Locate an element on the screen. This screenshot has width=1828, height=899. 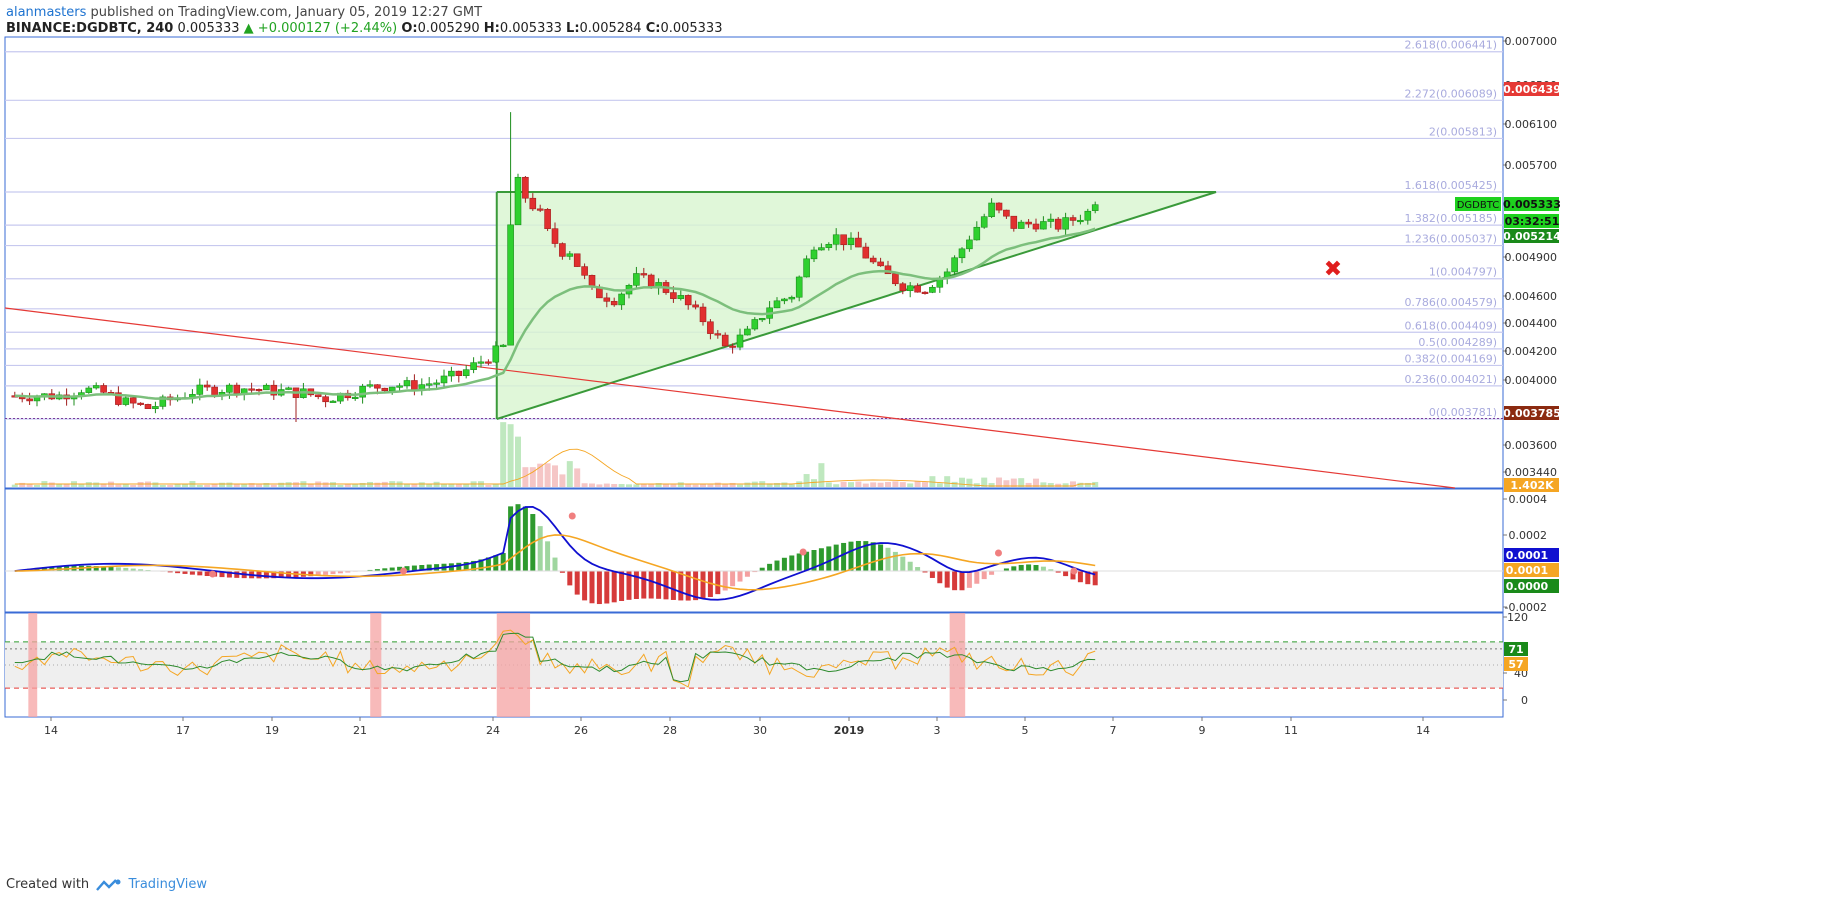
last-price: 0.005333 is located at coordinates (208, 28).